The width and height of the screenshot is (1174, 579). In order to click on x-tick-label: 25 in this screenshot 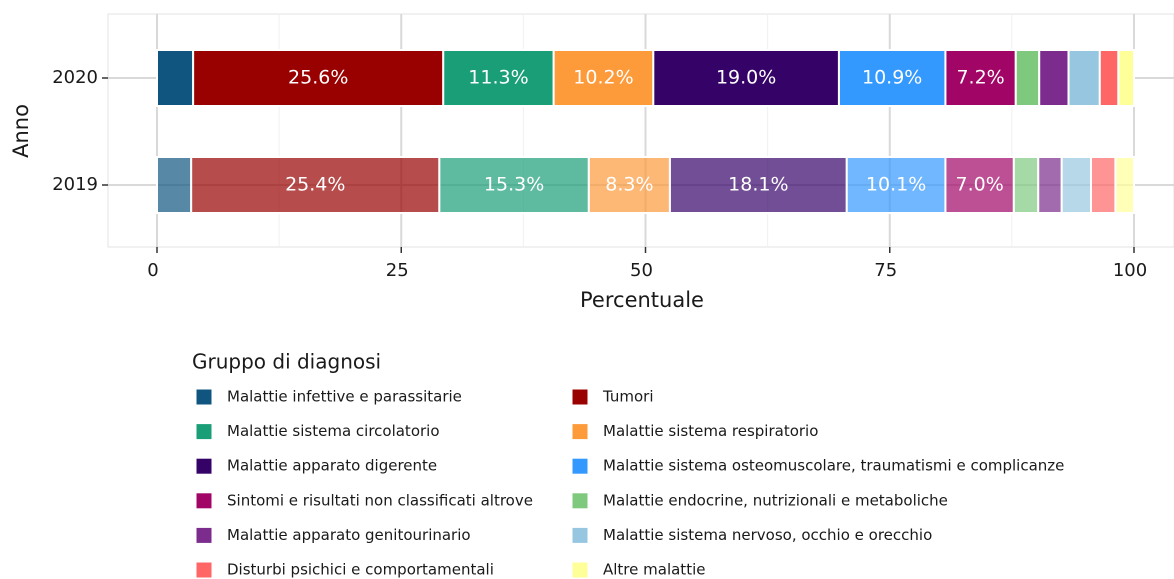, I will do `click(397, 270)`.